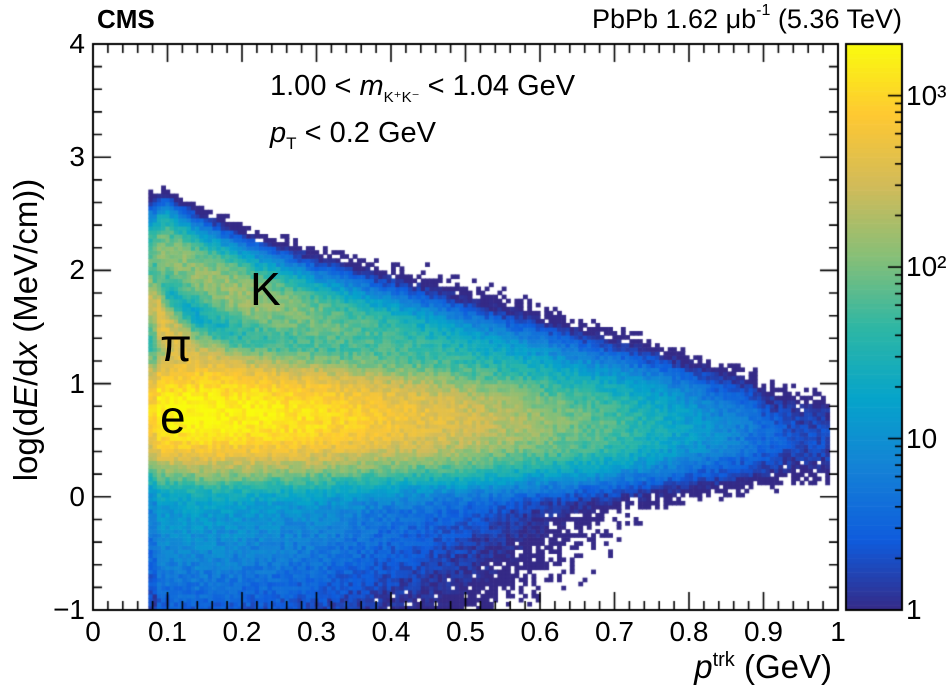 Image resolution: width=947 pixels, height=694 pixels. Describe the element at coordinates (77, 43) in the screenshot. I see `y-tick-label: 4` at that location.